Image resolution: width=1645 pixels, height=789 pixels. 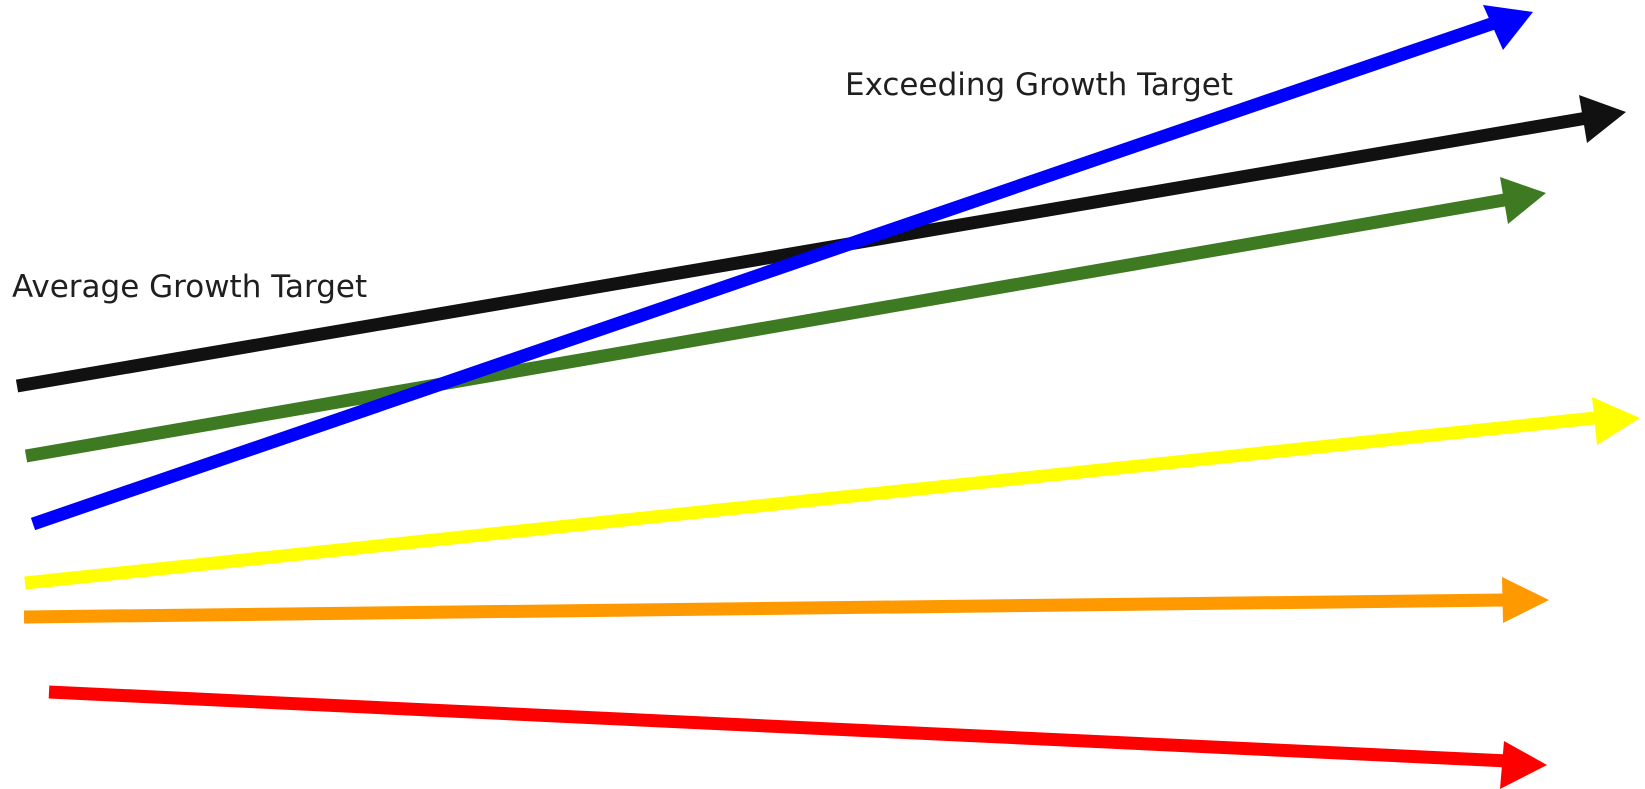 I want to click on red-arrow-shaft, so click(x=778, y=726).